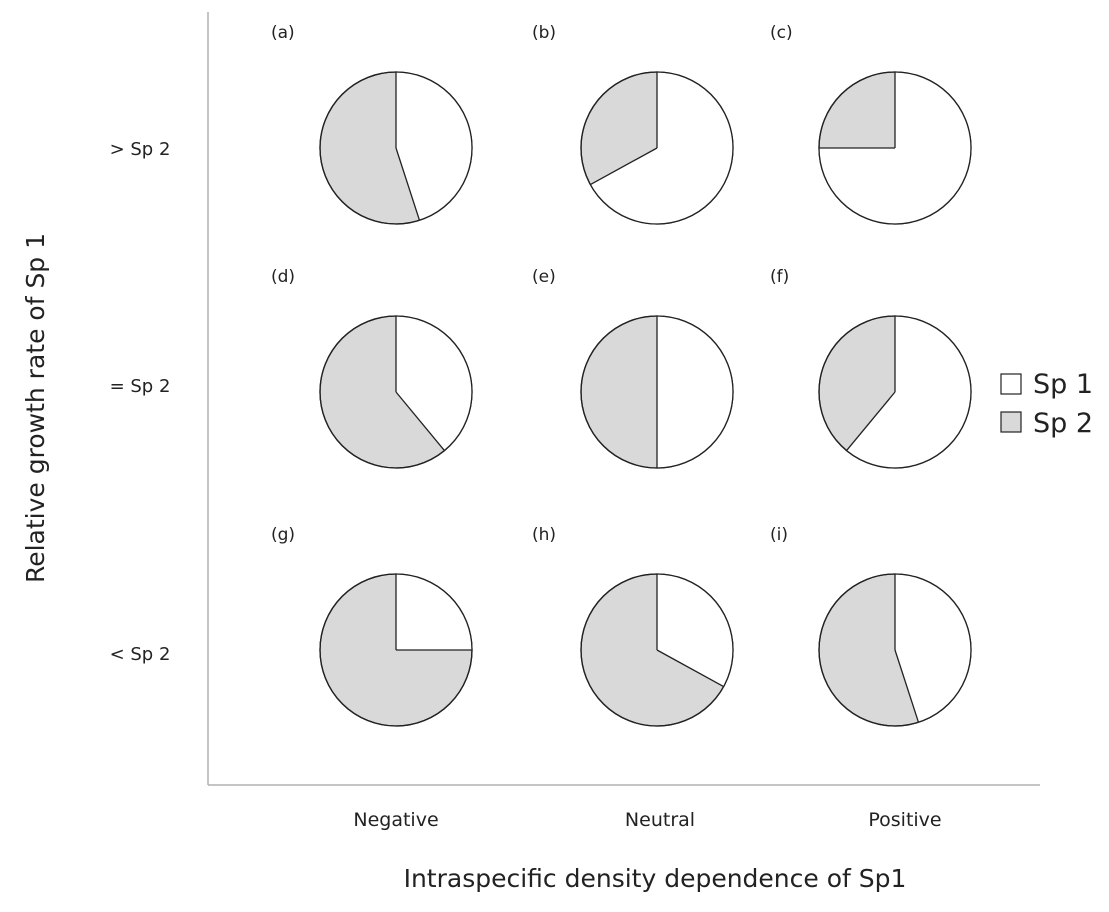 The image size is (1109, 912). Describe the element at coordinates (395, 820) in the screenshot. I see `column-label-negative: Negative` at that location.